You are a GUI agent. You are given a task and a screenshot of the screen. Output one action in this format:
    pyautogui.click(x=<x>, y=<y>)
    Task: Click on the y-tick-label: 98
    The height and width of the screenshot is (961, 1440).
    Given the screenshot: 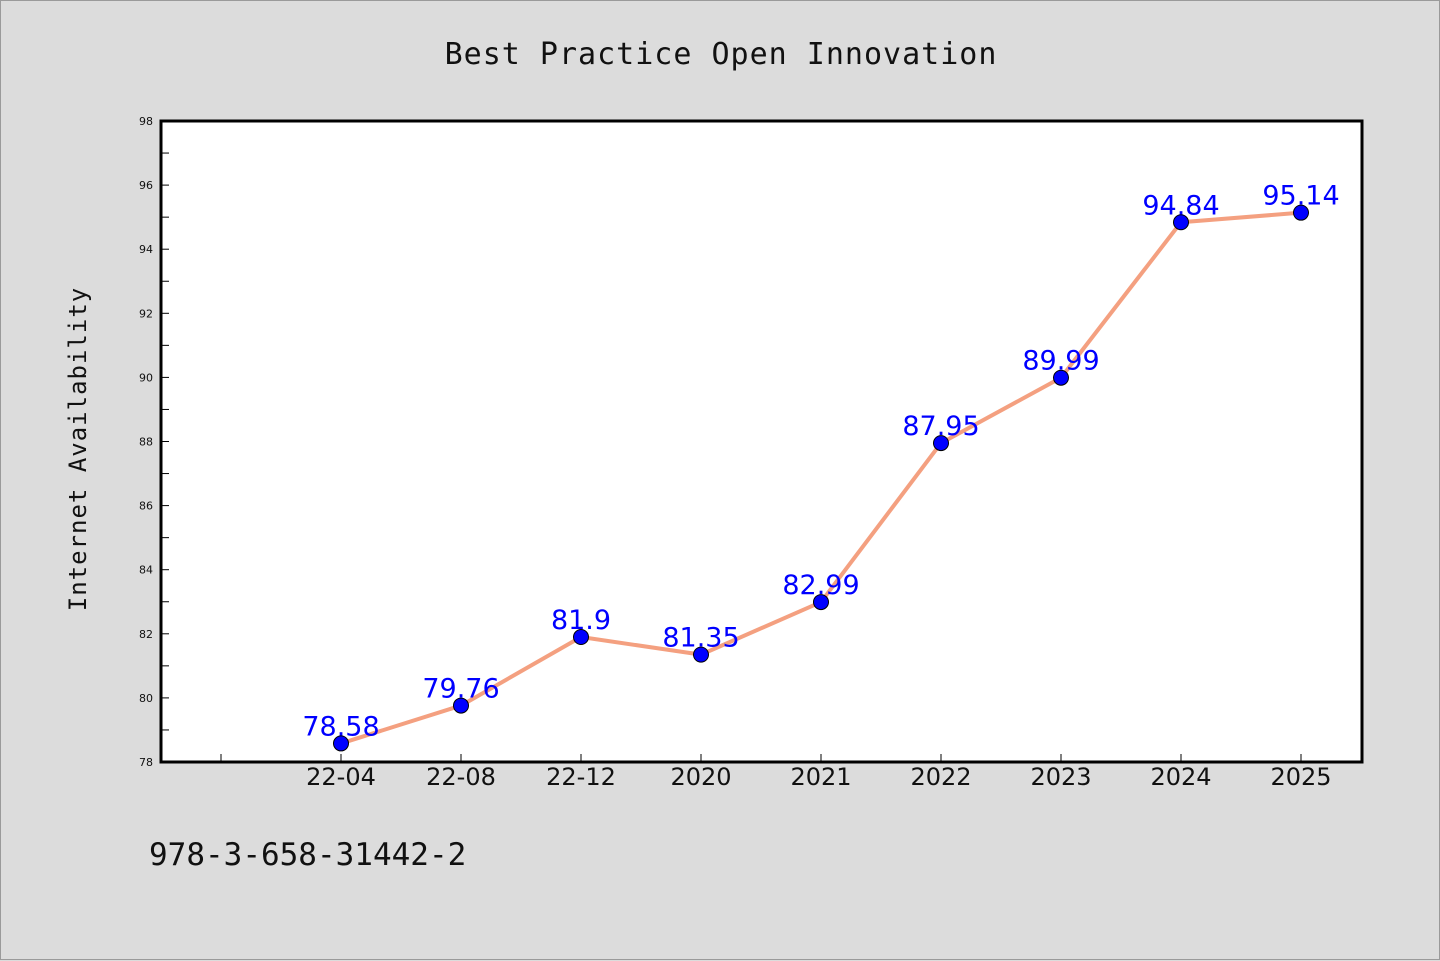 What is the action you would take?
    pyautogui.click(x=146, y=121)
    